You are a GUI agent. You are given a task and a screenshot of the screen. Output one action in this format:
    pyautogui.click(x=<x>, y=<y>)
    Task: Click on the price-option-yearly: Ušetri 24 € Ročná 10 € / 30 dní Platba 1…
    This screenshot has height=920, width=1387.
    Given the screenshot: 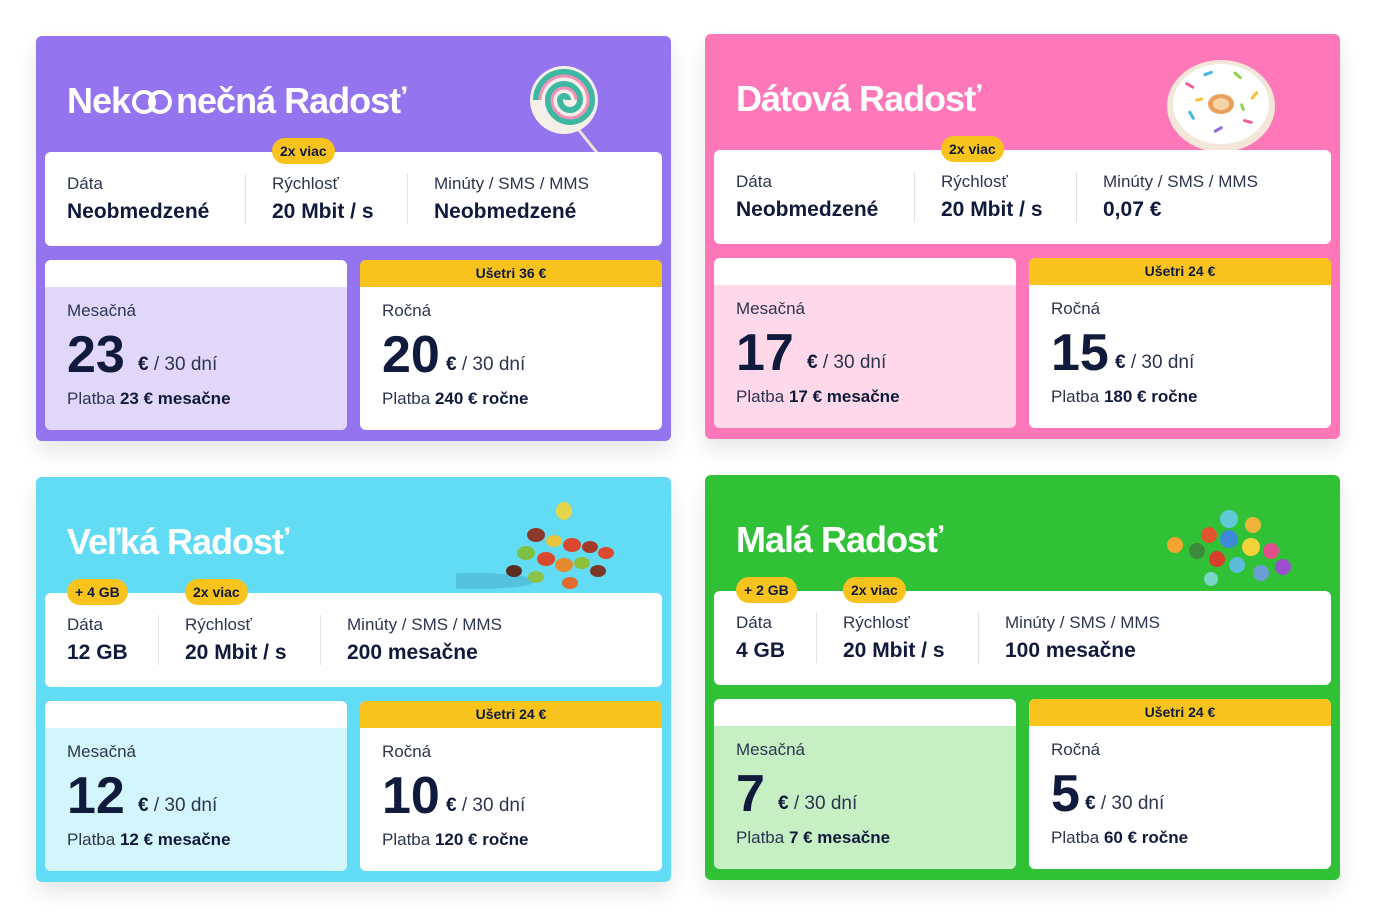 What is the action you would take?
    pyautogui.click(x=511, y=786)
    